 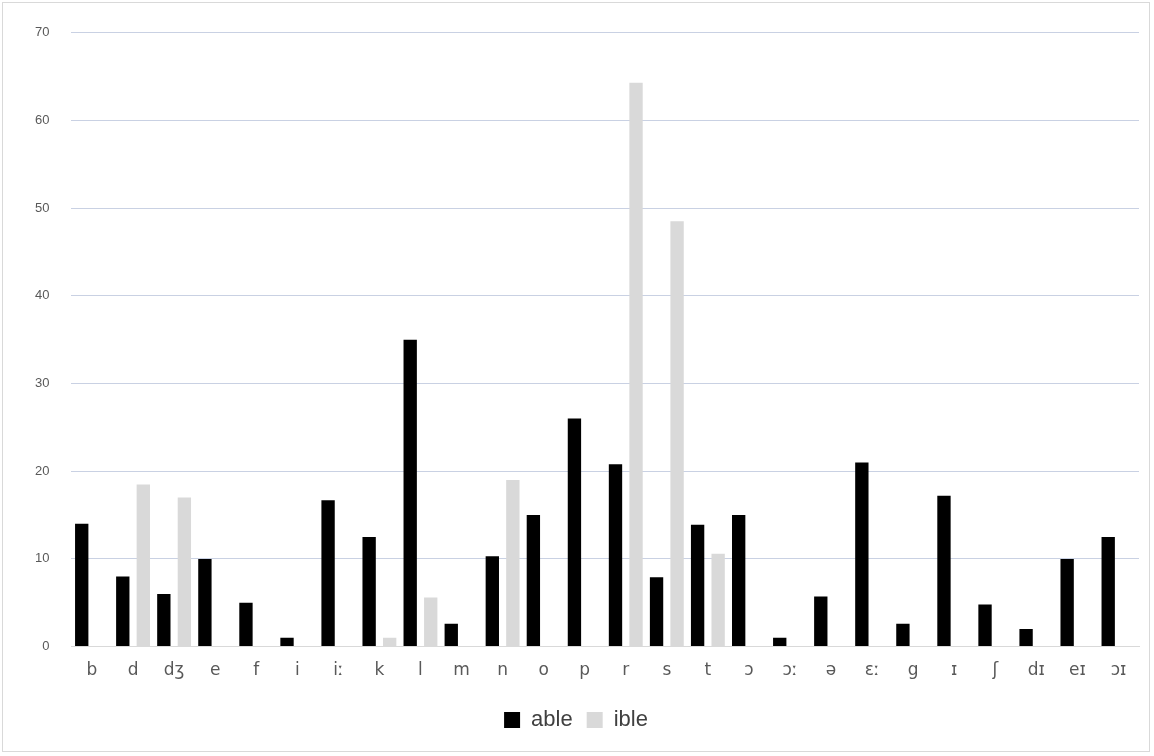 I want to click on x-tick-label: s, so click(x=667, y=669).